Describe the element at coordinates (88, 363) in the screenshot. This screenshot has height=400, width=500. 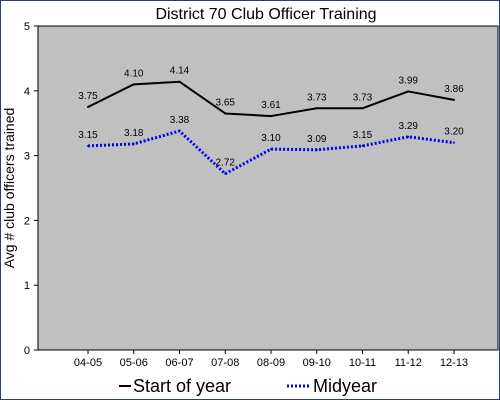
I see `x-tick-label: 04-05` at that location.